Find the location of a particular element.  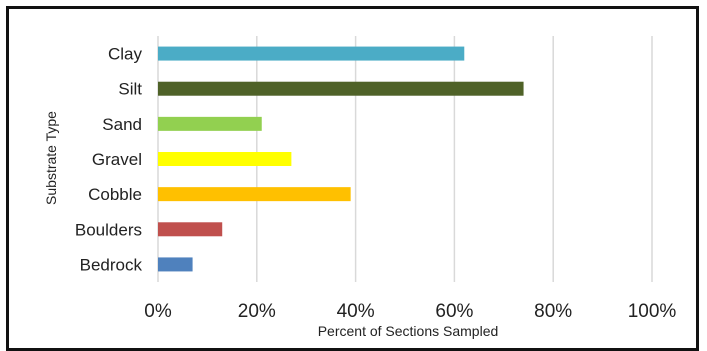

bar-boulders is located at coordinates (190, 229).